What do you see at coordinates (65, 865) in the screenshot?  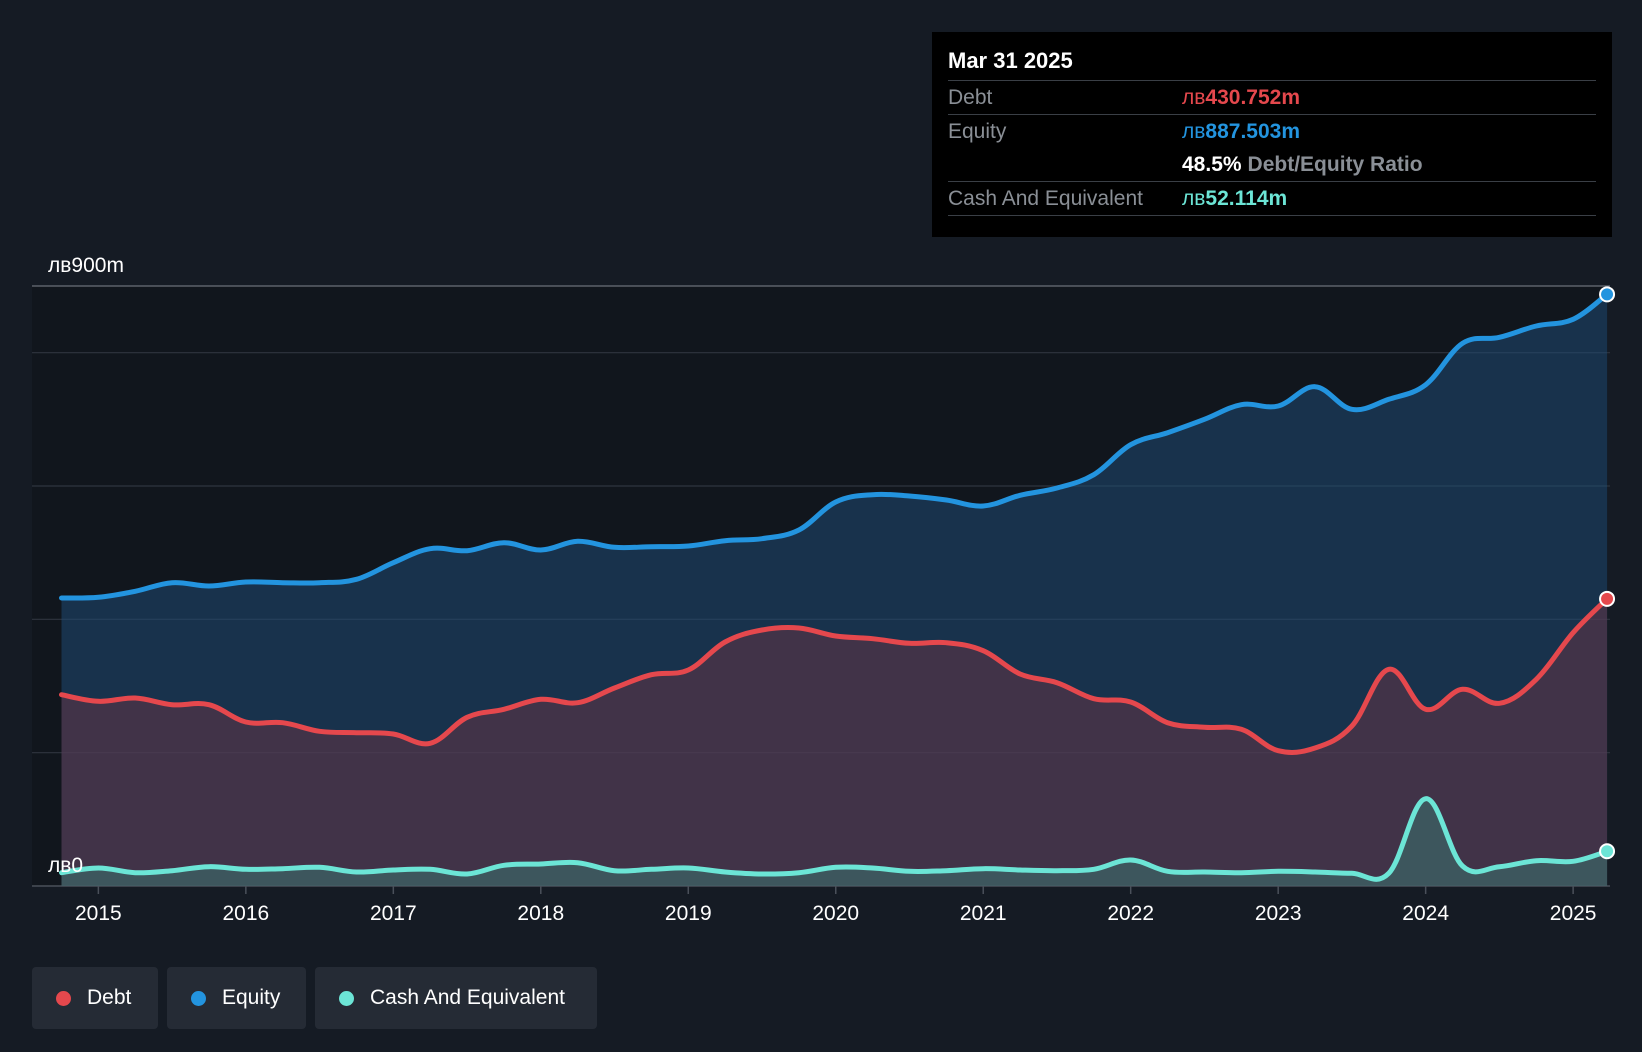 I see `y-axis-bottom-label: лв0` at bounding box center [65, 865].